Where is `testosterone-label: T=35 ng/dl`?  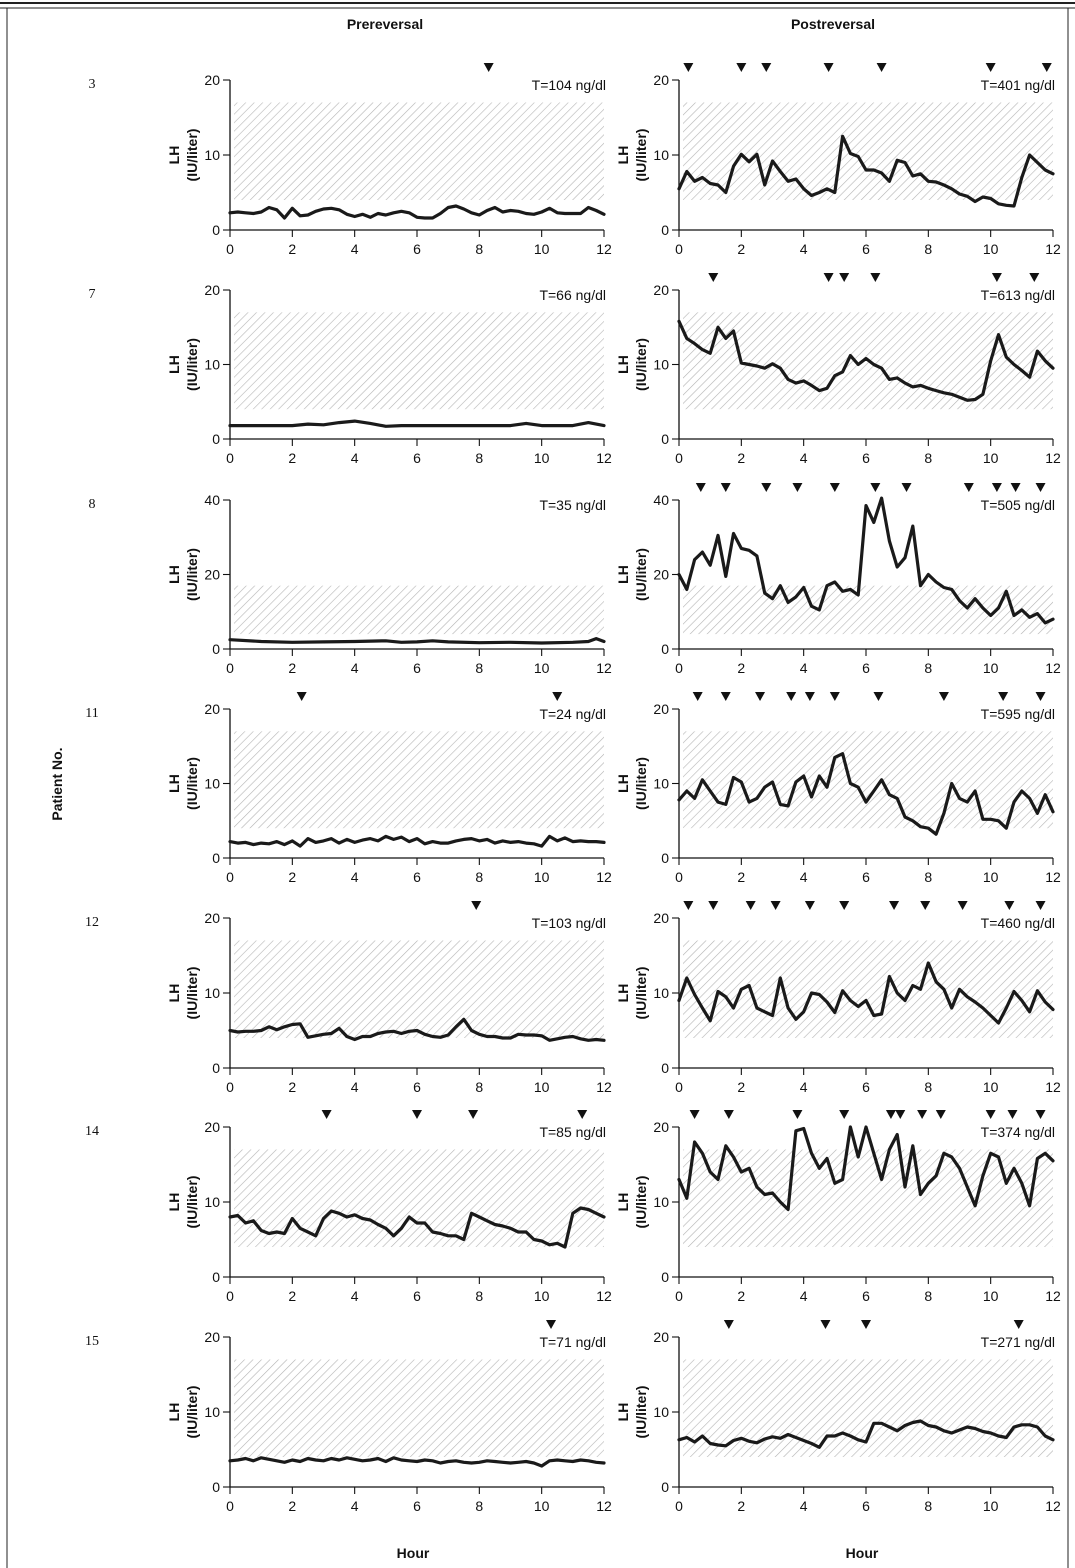
testosterone-label: T=35 ng/dl is located at coordinates (572, 505).